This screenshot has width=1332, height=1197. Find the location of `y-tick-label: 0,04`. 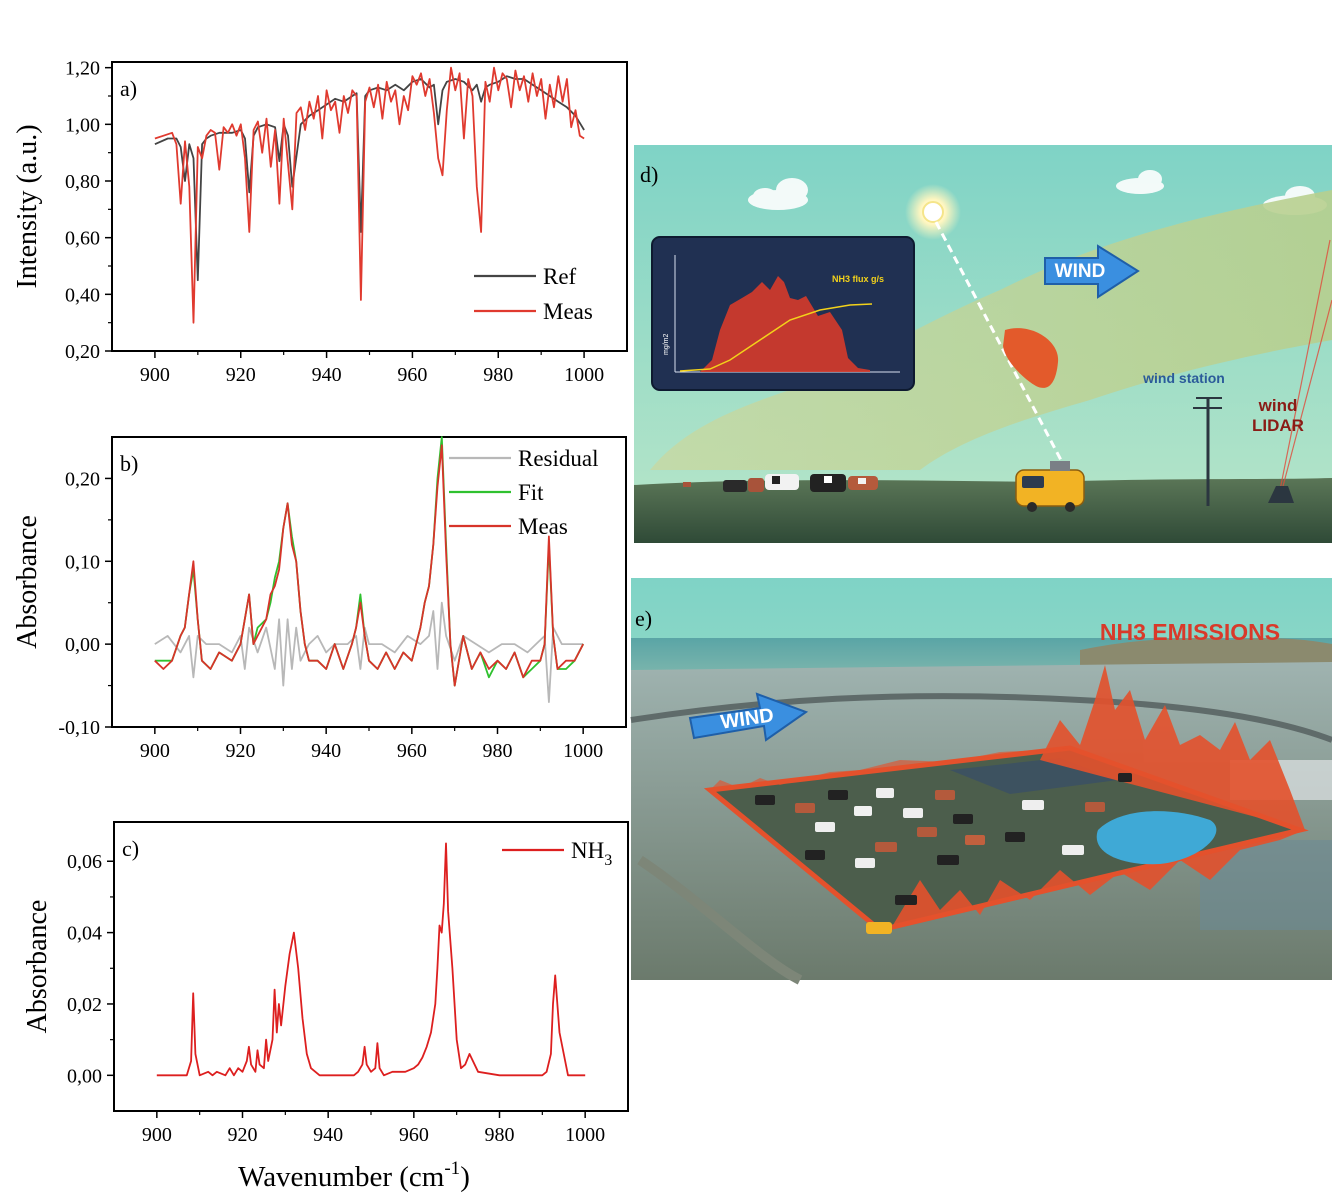

y-tick-label: 0,04 is located at coordinates (84, 934).